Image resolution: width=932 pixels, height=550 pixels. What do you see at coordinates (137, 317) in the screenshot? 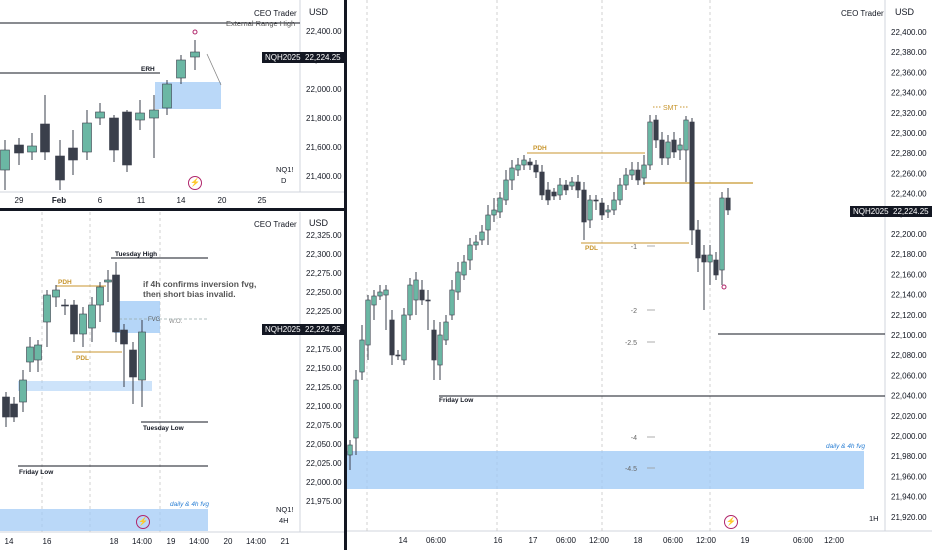
I see `fvg-zone` at bounding box center [137, 317].